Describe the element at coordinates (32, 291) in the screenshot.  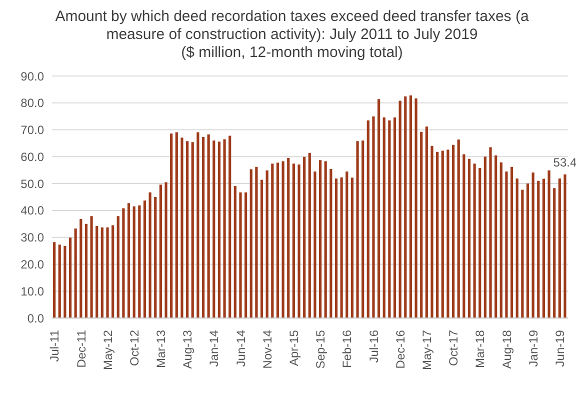
I see `y-tick-label: 10.0` at that location.